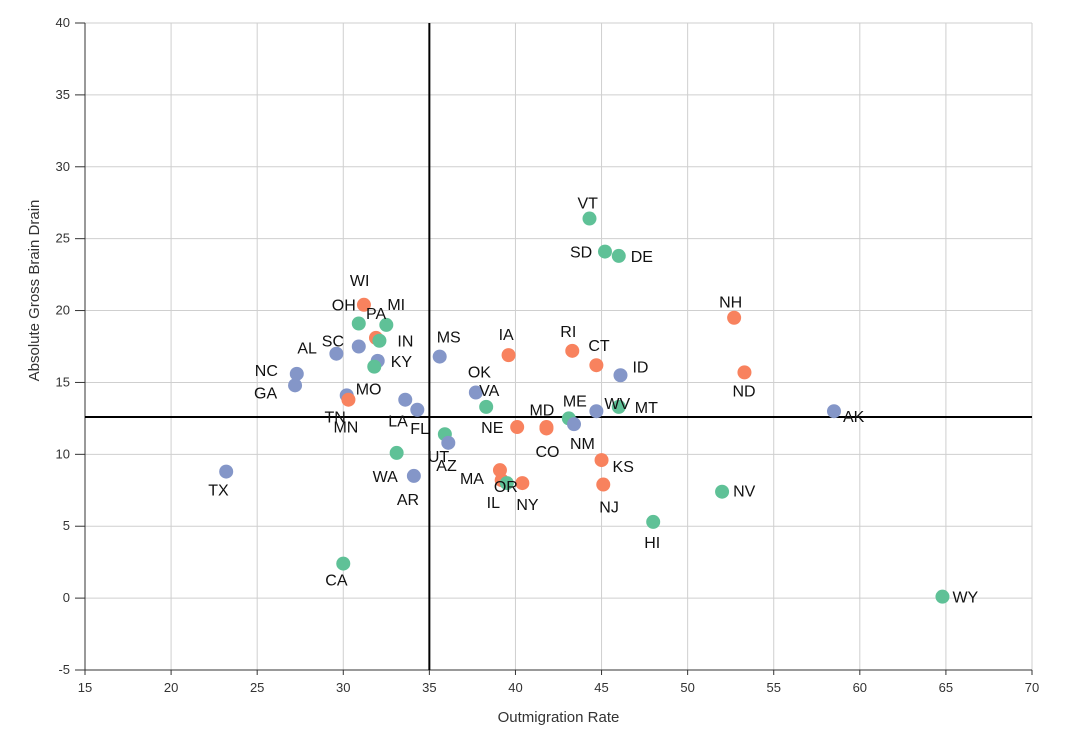 The width and height of the screenshot is (1070, 736). I want to click on point-de, so click(618, 255).